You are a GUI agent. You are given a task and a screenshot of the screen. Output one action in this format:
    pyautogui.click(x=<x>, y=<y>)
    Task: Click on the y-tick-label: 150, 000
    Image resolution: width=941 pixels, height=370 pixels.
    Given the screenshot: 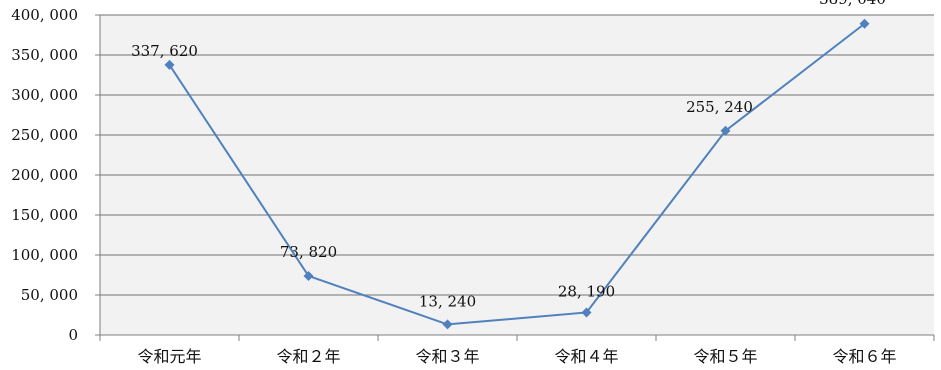 What is the action you would take?
    pyautogui.click(x=44, y=215)
    